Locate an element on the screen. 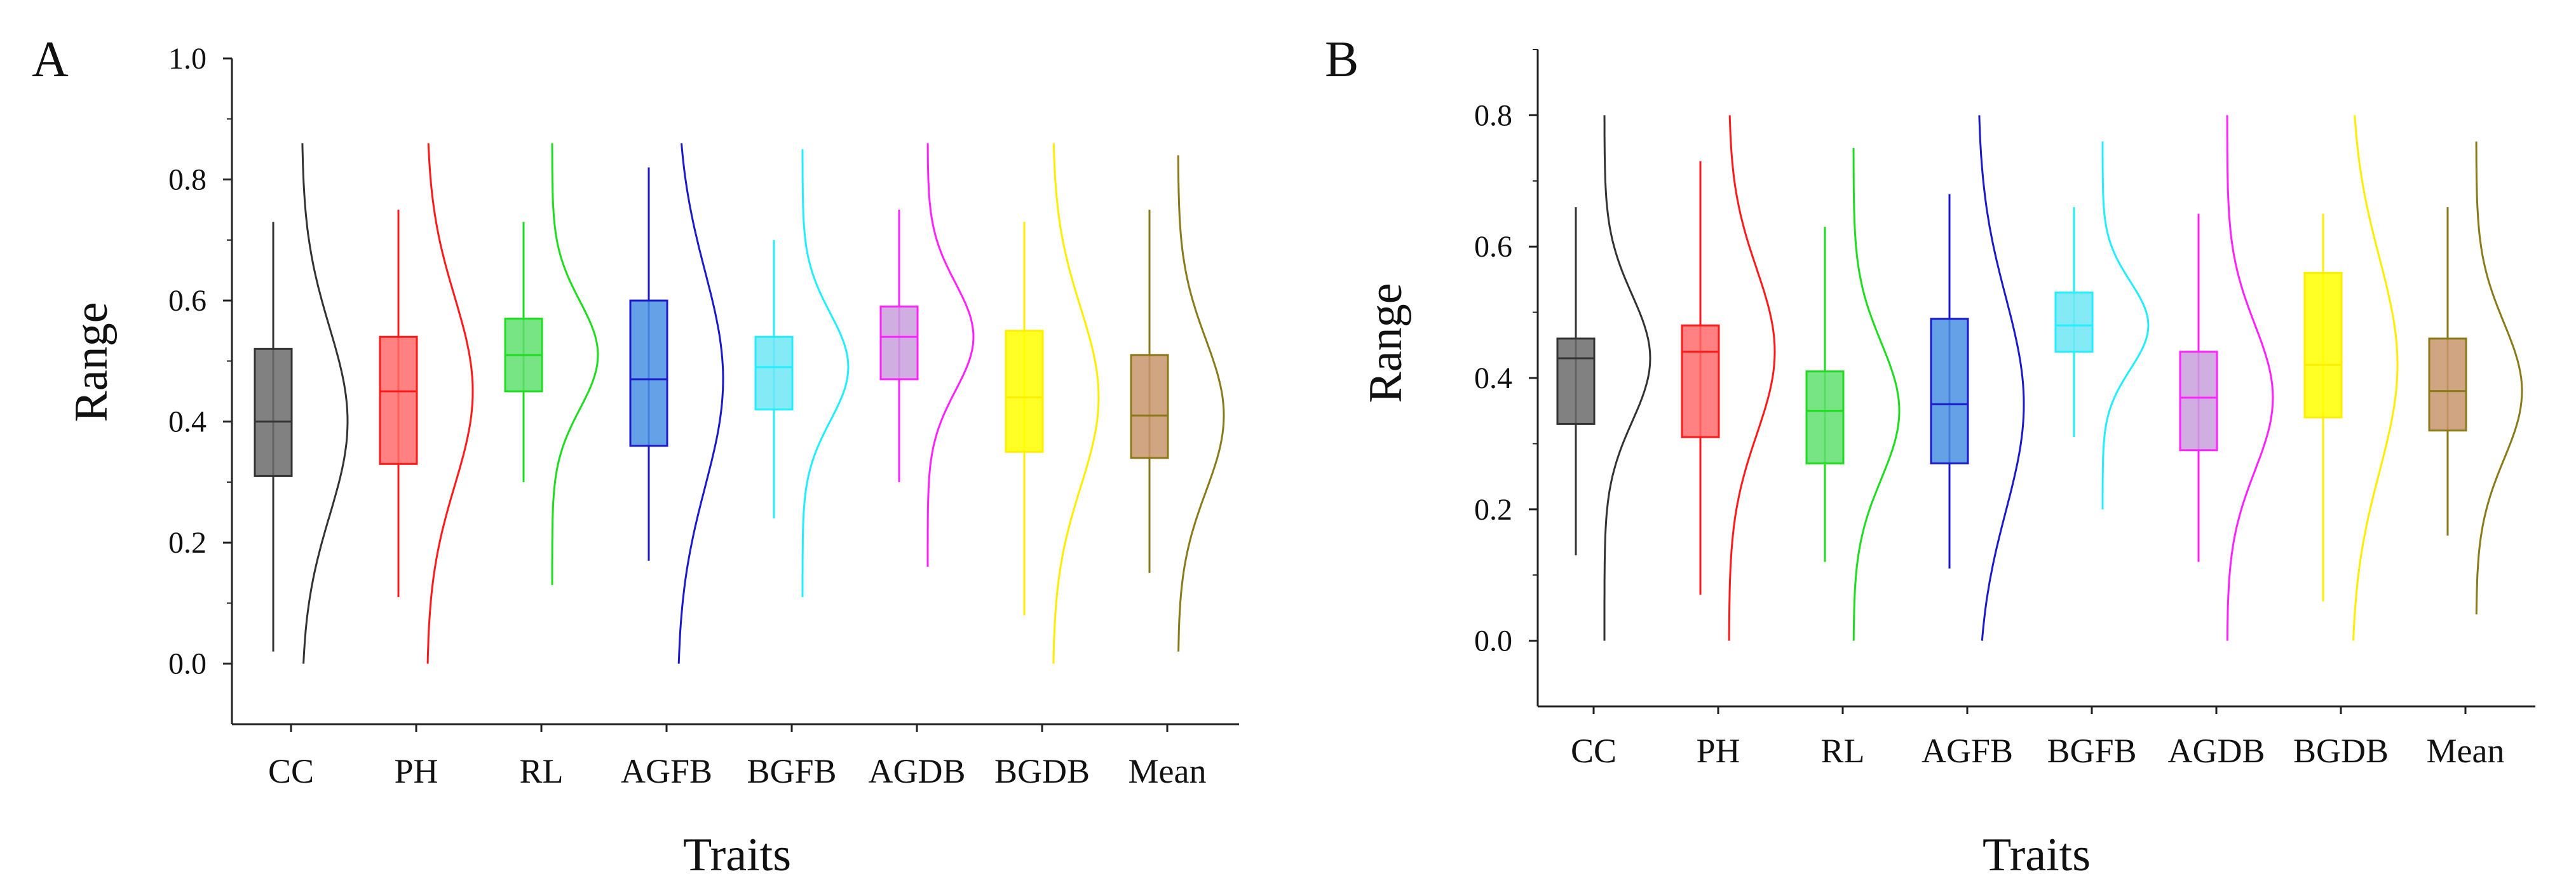 The image size is (2576, 890). category-label-rl-a: RL is located at coordinates (541, 771).